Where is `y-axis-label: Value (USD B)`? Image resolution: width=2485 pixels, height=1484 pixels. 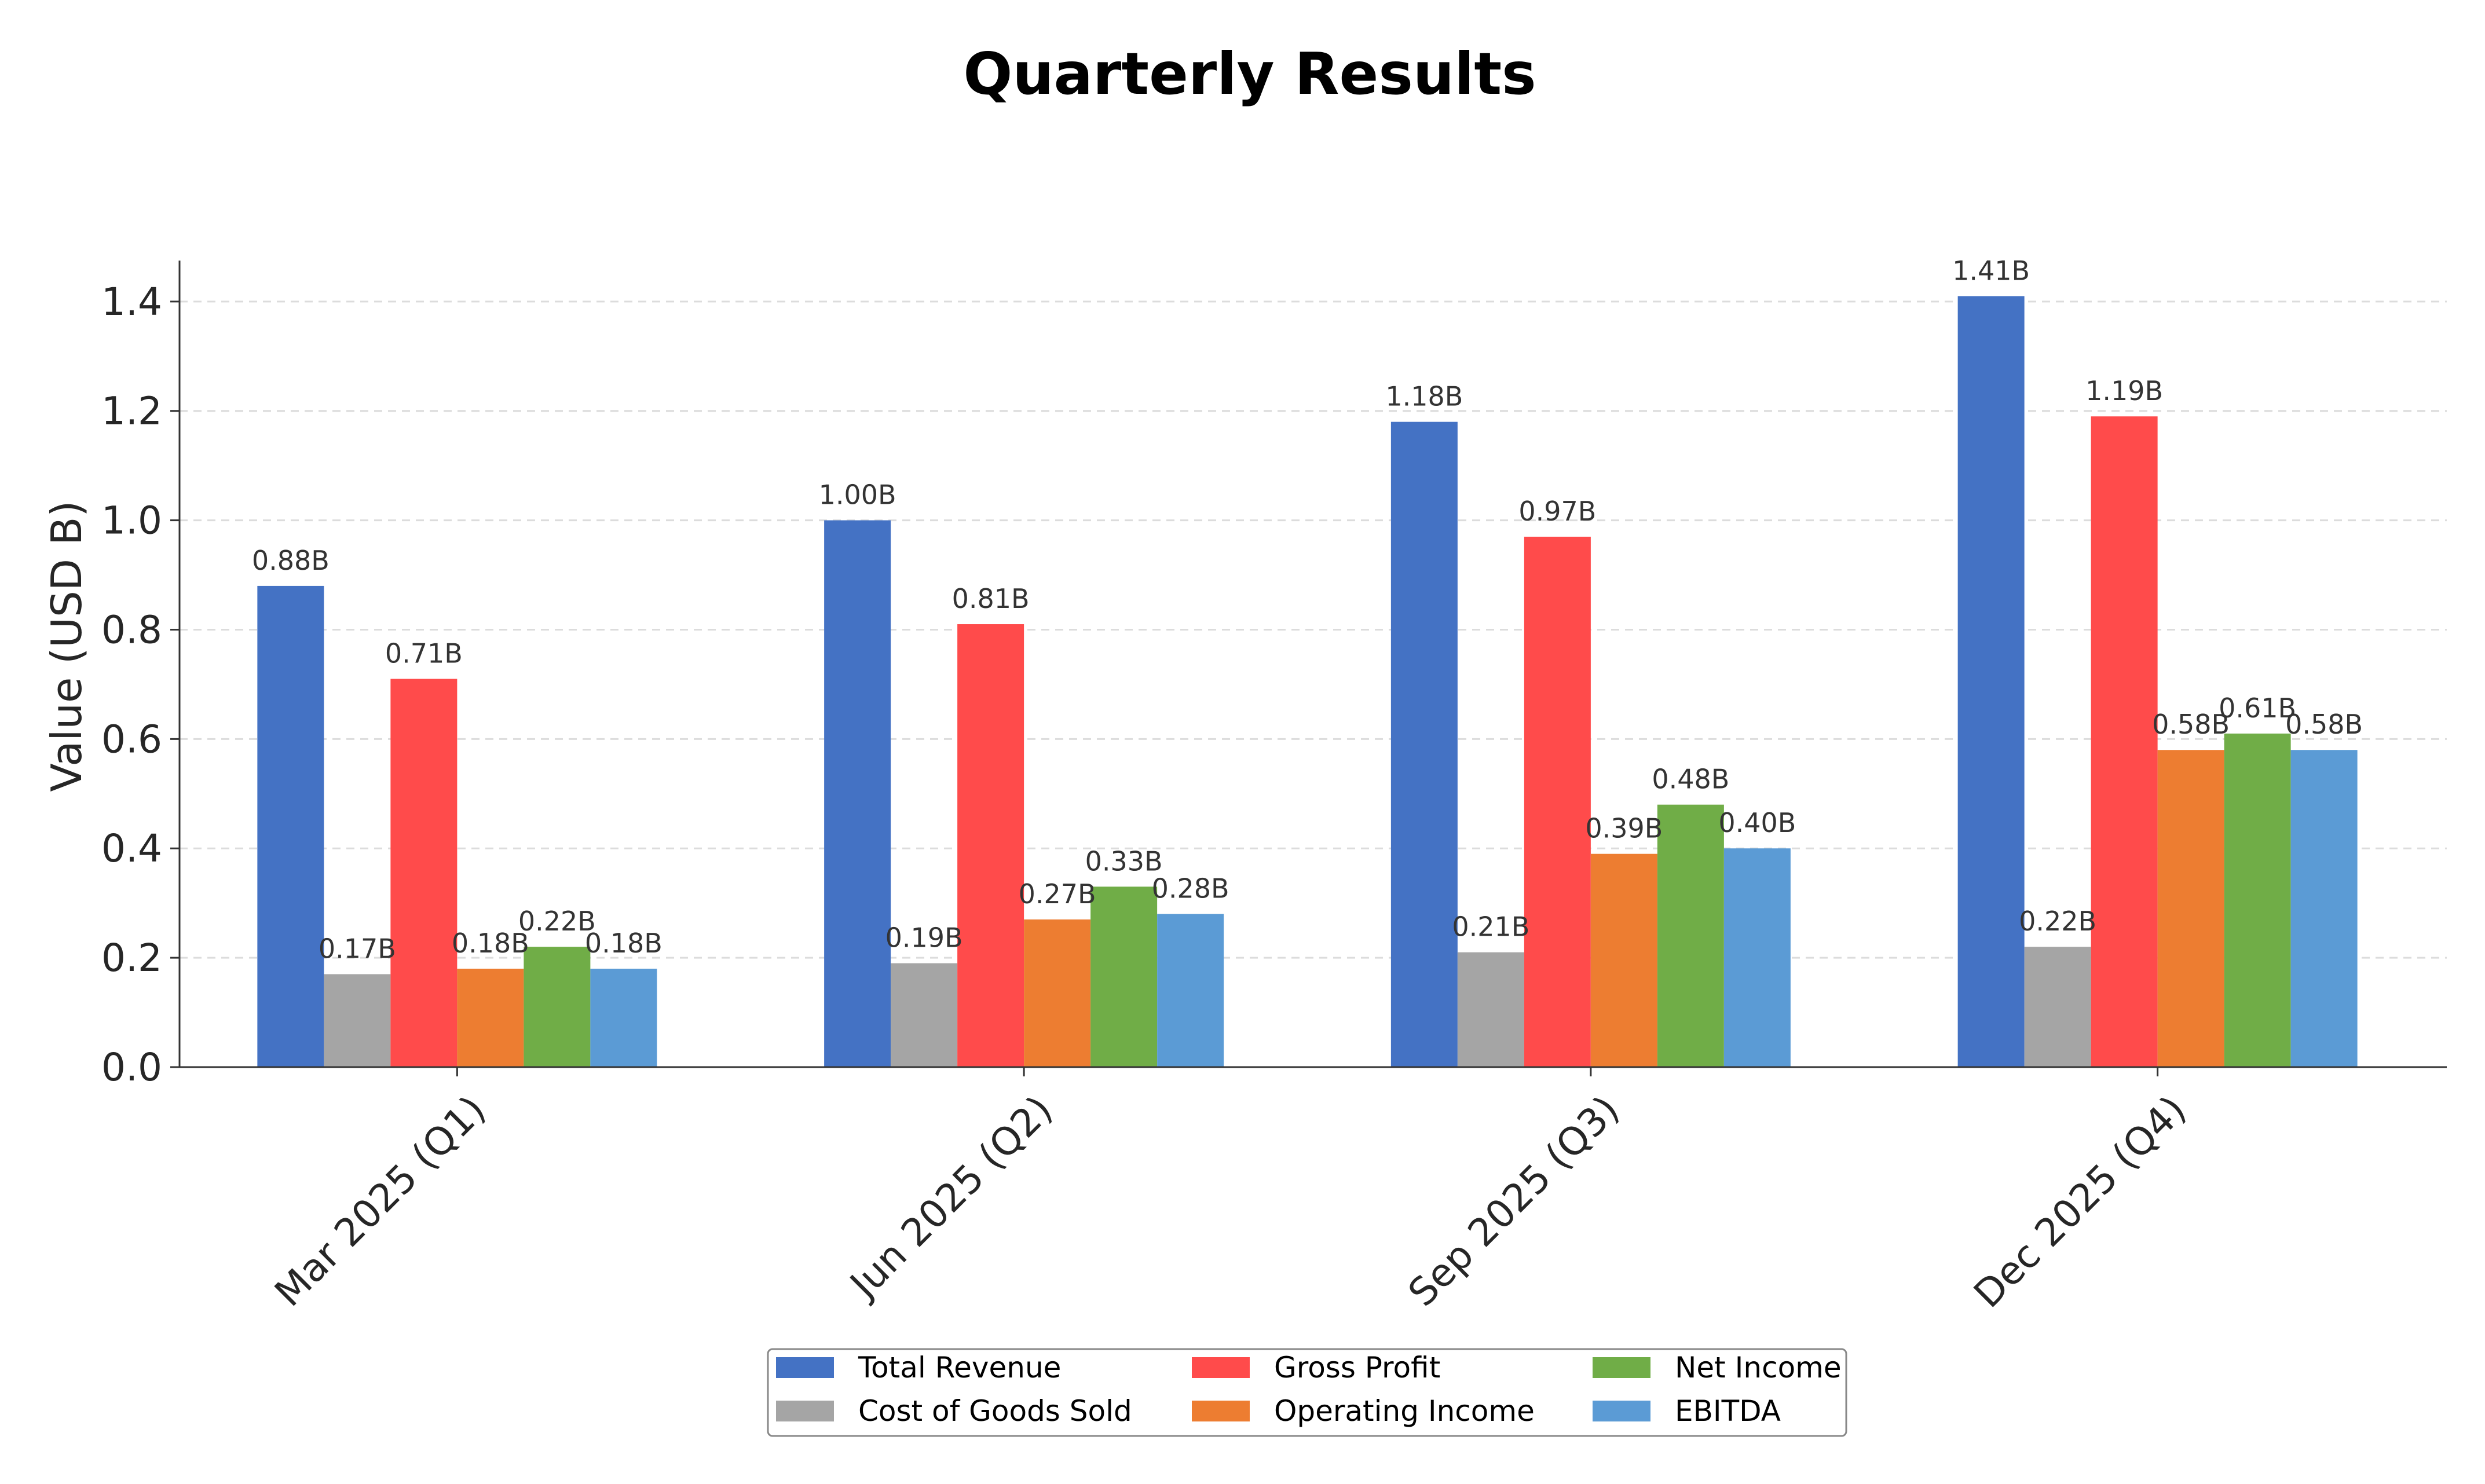
y-axis-label: Value (USD B) is located at coordinates (66, 646).